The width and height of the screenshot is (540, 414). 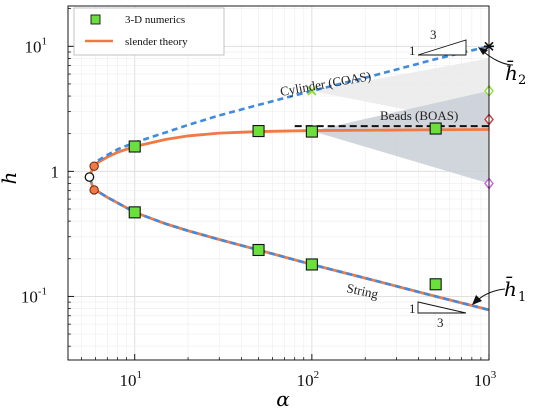 I want to click on h2-arrow, so click(x=498, y=58).